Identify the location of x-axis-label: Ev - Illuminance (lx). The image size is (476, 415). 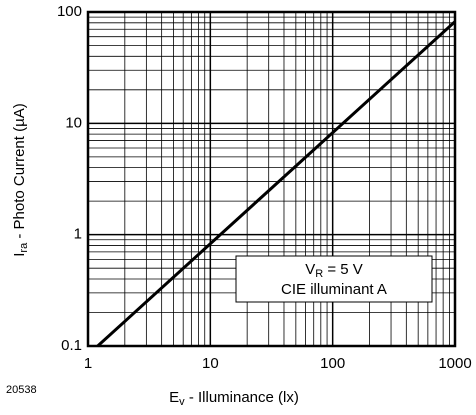
(234, 398).